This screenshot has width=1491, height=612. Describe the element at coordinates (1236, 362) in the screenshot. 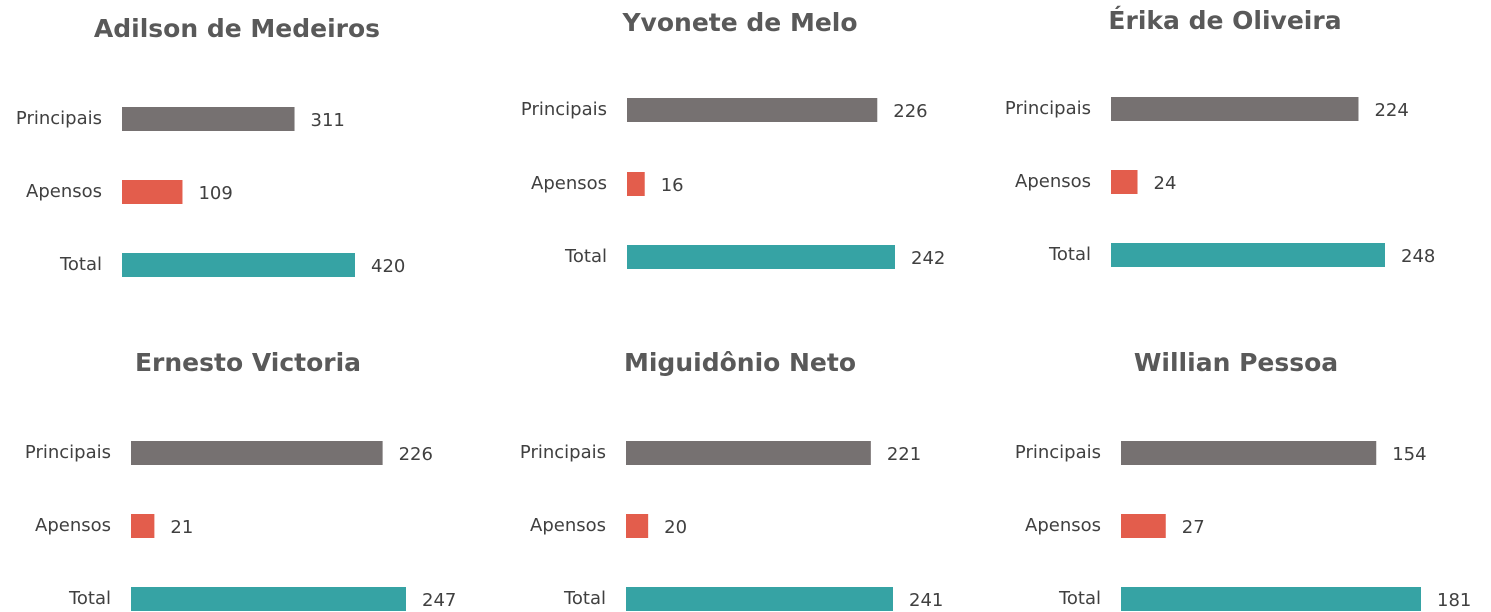

I see `chart-title: Willian Pessoa` at that location.